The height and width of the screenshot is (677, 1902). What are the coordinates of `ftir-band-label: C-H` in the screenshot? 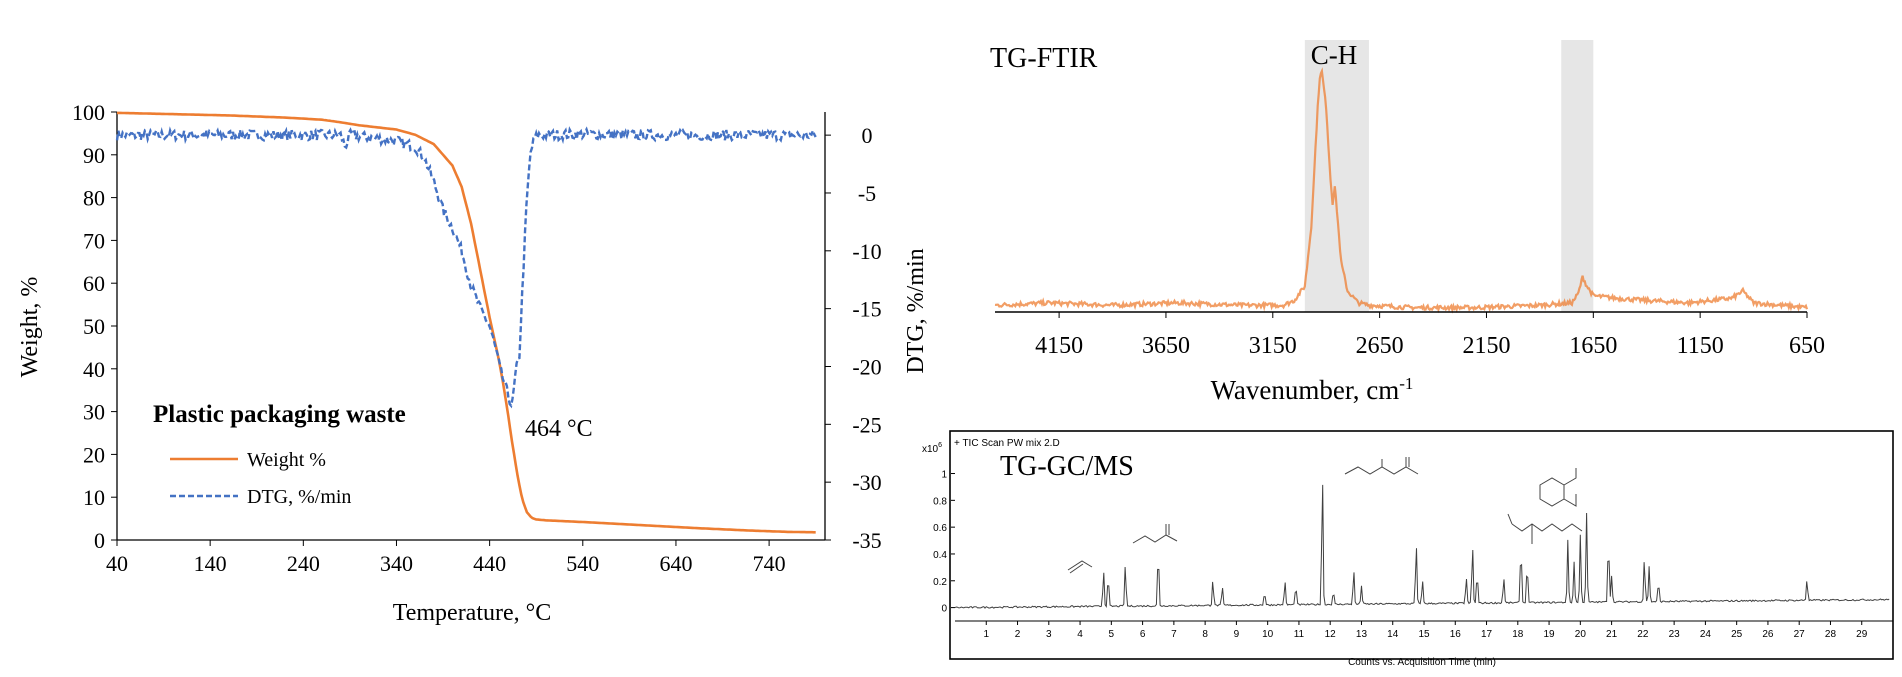 It's located at (1334, 55).